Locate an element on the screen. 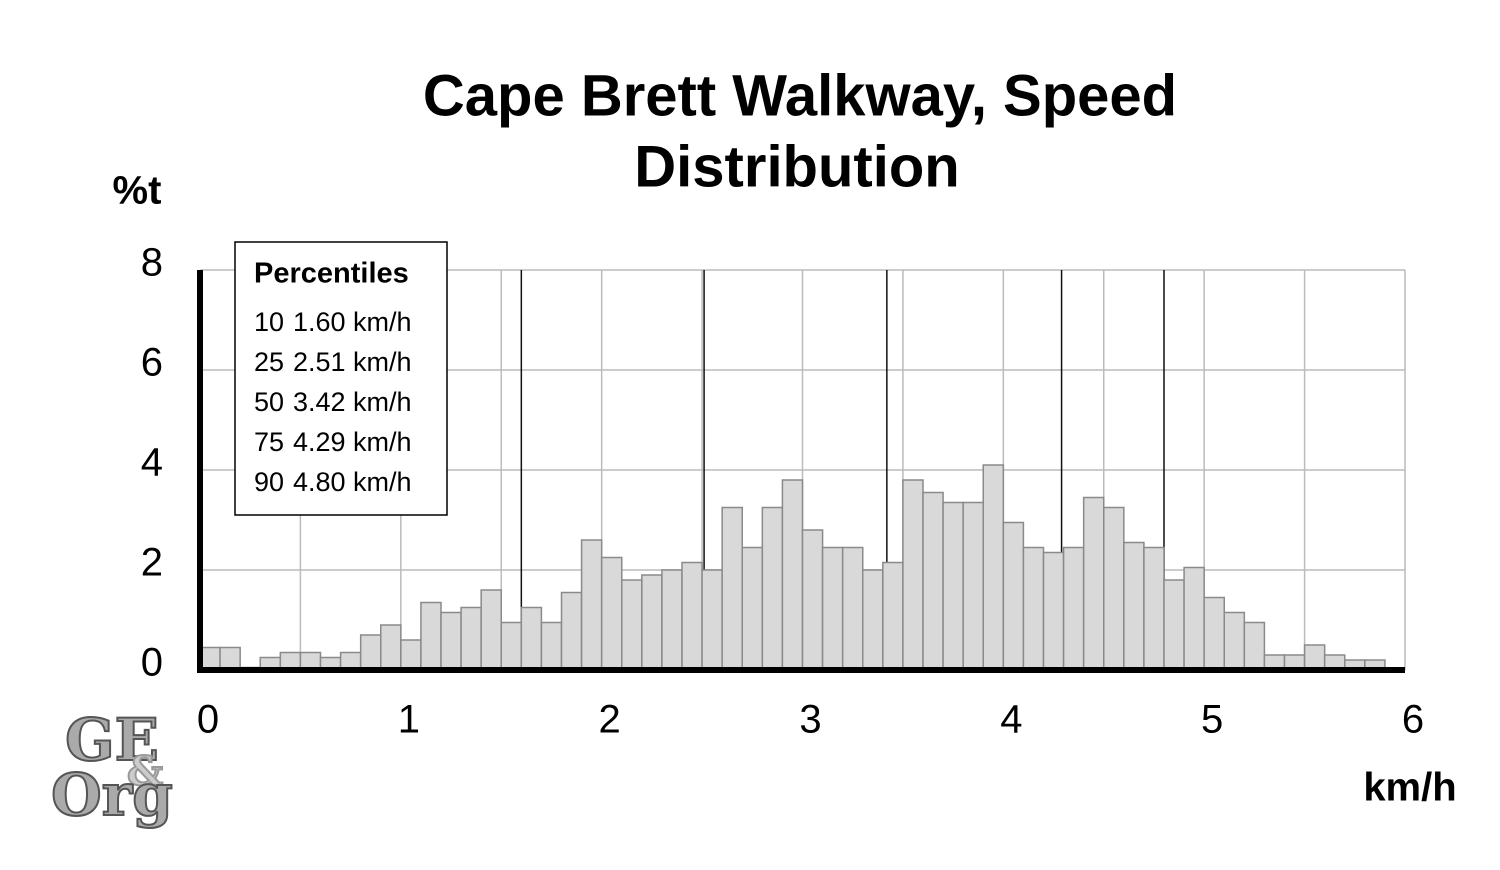 The height and width of the screenshot is (870, 1500). legend-percentile: 50 is located at coordinates (269, 402).